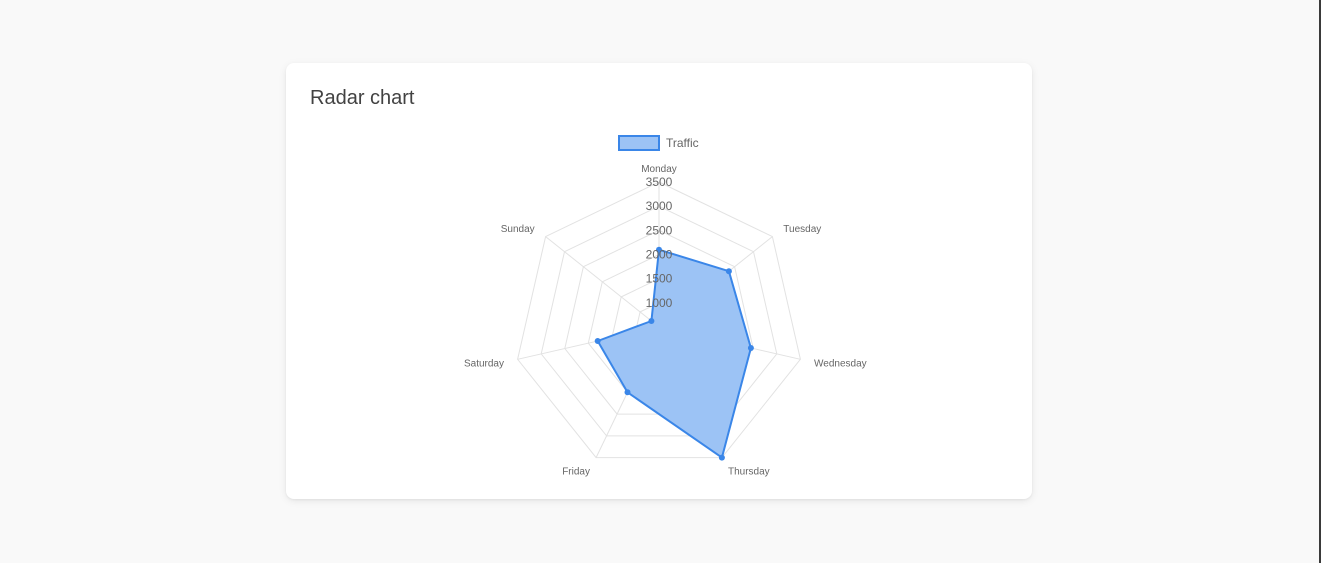  I want to click on tick-label: 1500, so click(659, 279).